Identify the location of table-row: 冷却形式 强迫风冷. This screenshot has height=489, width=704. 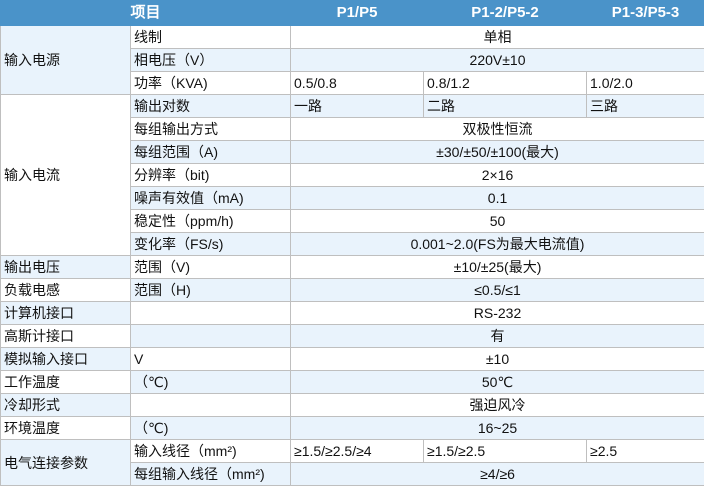
(352, 405).